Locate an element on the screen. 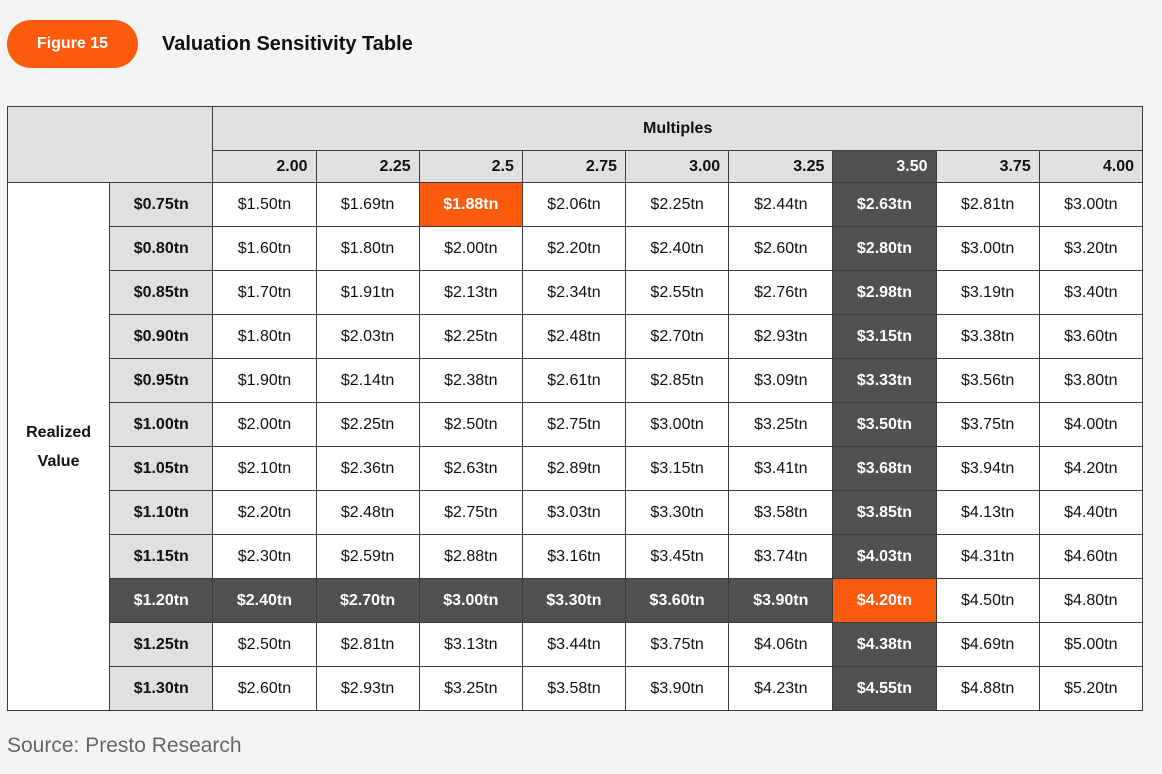 The image size is (1162, 774). figure-header: Figure 15 Valuation Sensitivity Table is located at coordinates (210, 44).